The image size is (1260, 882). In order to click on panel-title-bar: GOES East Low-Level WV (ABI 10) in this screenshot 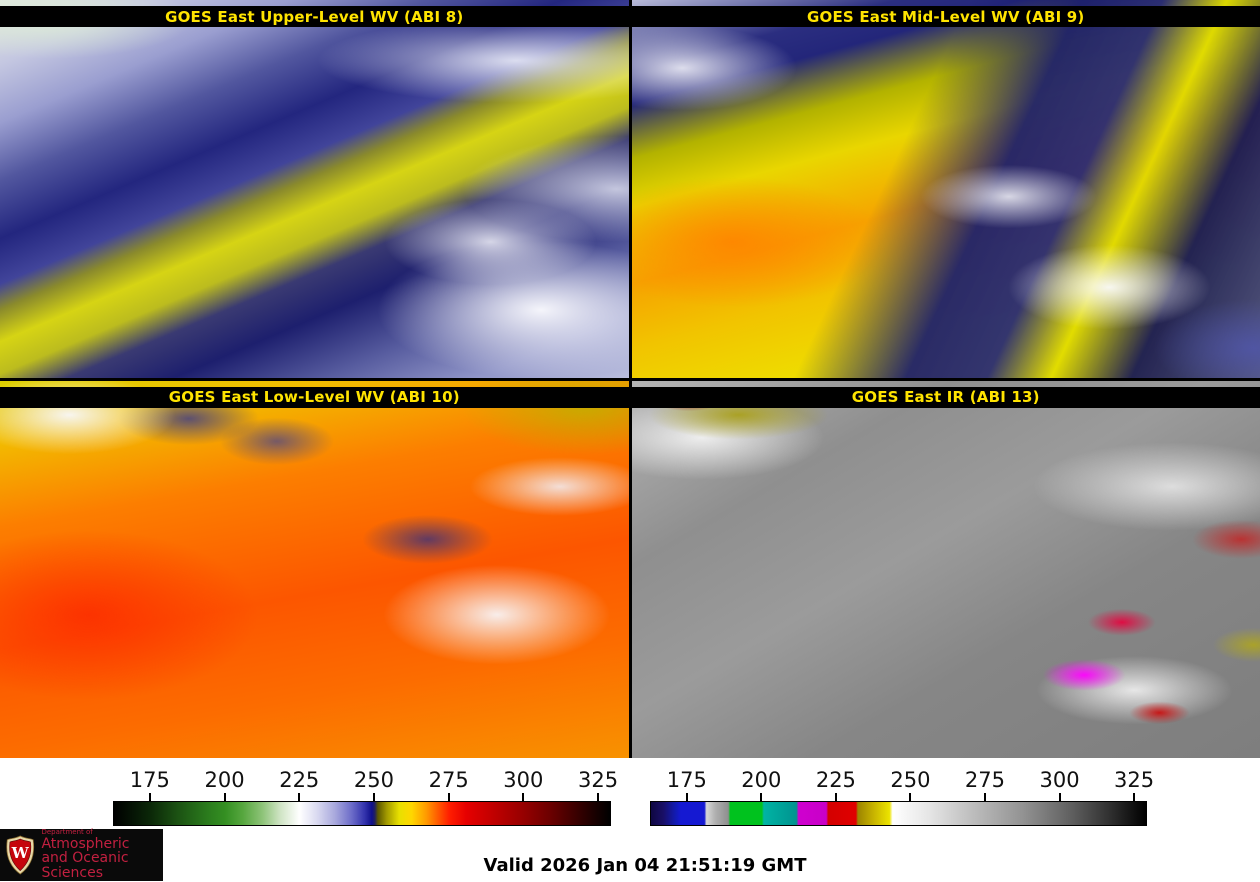, I will do `click(314, 397)`.